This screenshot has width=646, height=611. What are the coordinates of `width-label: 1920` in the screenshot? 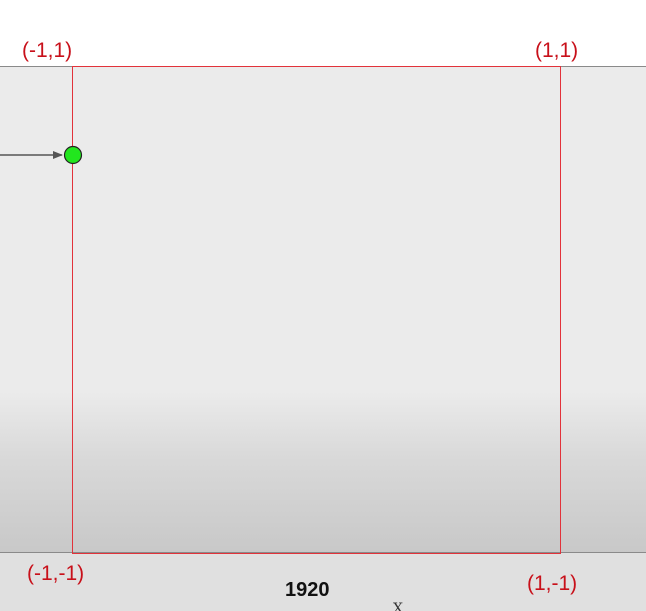 It's located at (307, 590).